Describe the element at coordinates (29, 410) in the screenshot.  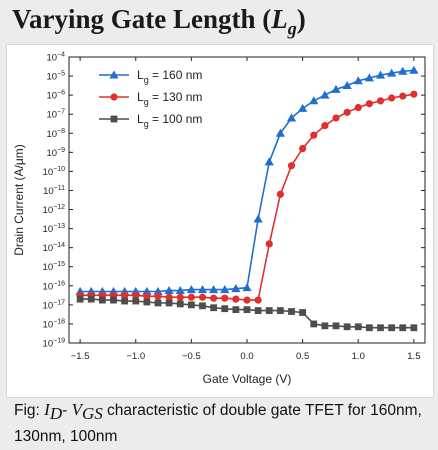
I see `caption-prefix: Fig:` at that location.